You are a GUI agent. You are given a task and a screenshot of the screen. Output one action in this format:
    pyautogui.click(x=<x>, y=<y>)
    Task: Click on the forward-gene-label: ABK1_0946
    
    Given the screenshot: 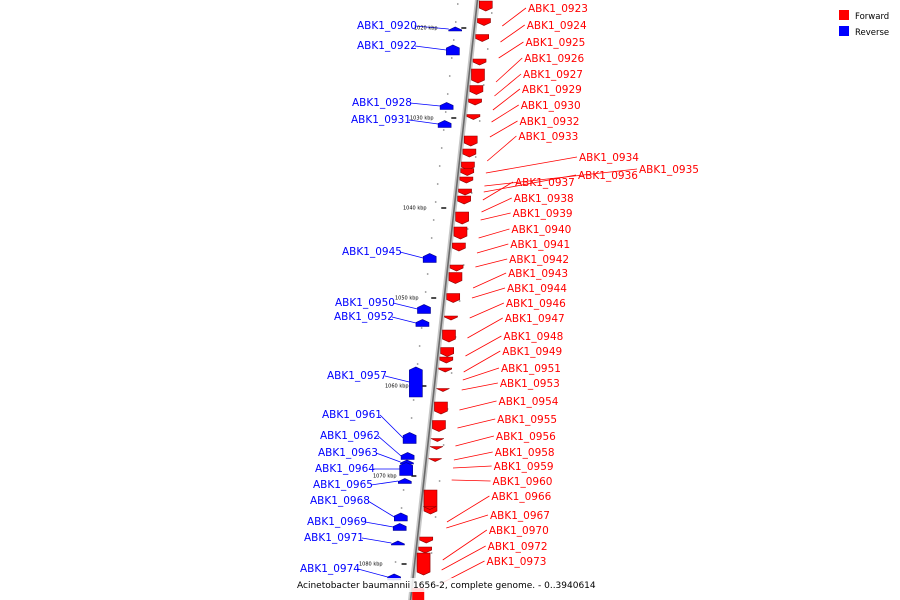 What is the action you would take?
    pyautogui.click(x=536, y=304)
    